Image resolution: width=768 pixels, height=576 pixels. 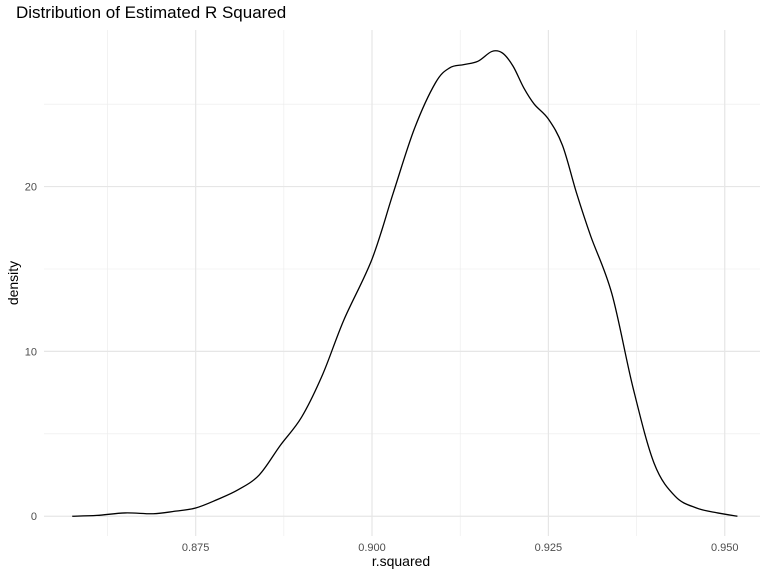 I want to click on y-axis-title: density, so click(x=13, y=283).